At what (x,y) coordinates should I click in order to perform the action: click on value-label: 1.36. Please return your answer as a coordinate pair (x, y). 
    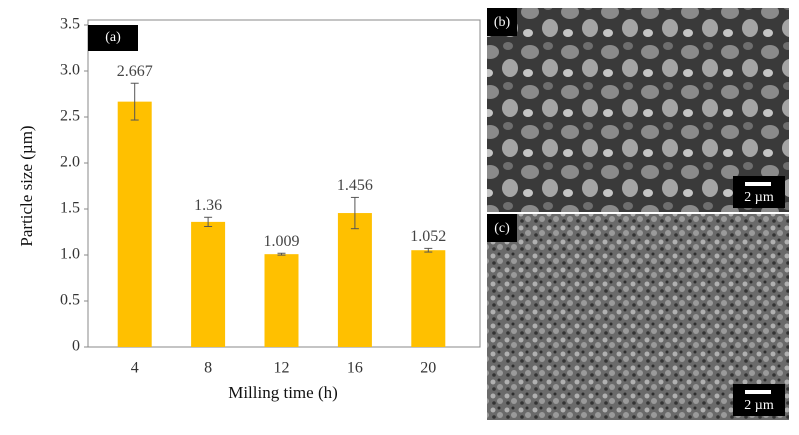
    Looking at the image, I should click on (208, 205).